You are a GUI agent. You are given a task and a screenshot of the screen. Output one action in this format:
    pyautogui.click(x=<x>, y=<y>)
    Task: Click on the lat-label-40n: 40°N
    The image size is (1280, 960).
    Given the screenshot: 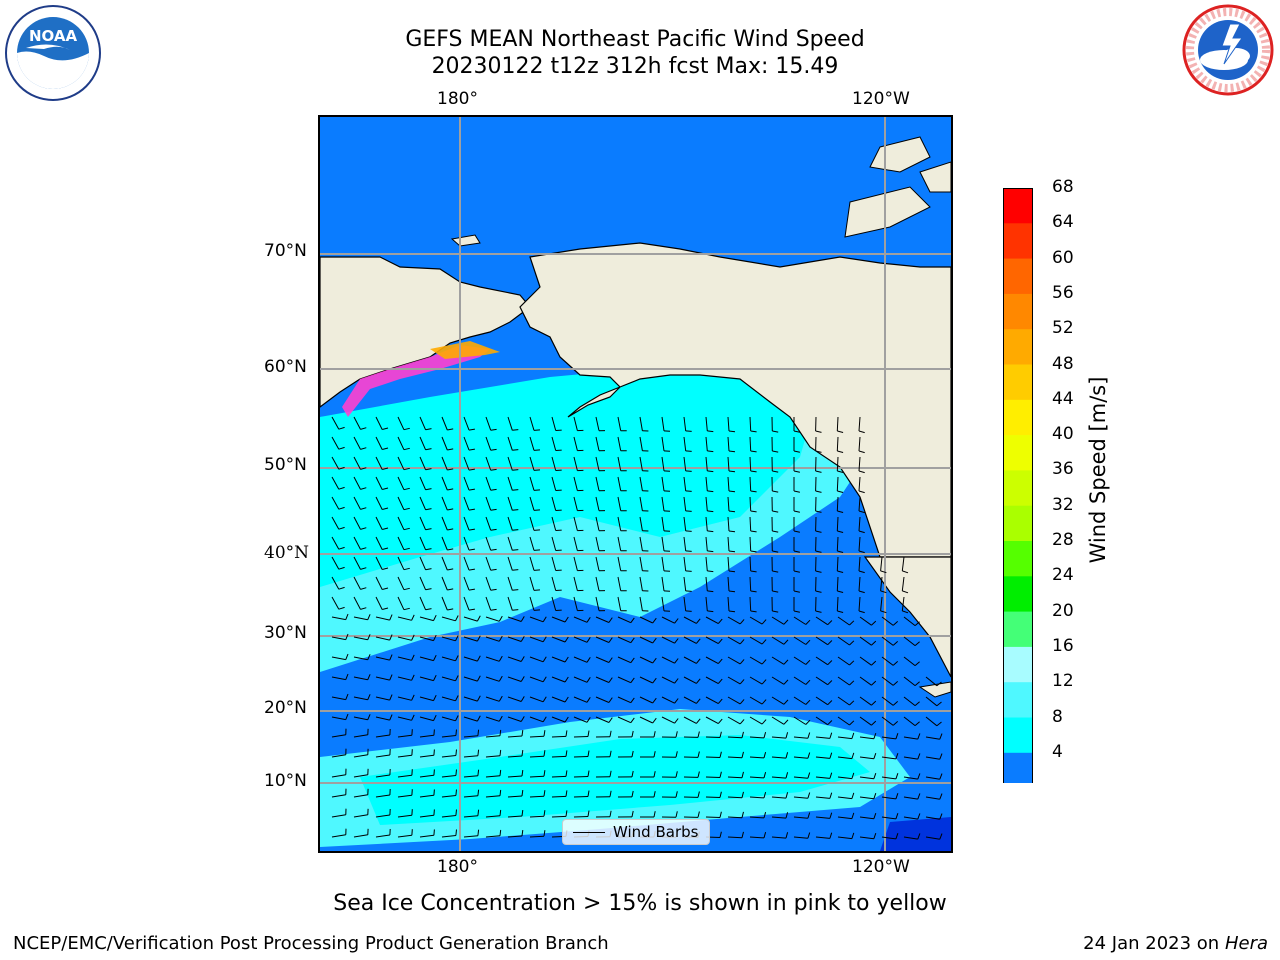 What is the action you would take?
    pyautogui.click(x=287, y=553)
    